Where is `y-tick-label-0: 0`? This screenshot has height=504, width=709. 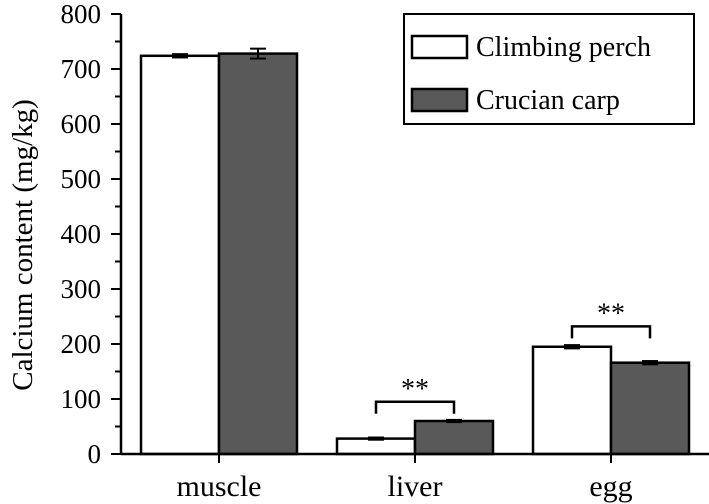
y-tick-label-0: 0 is located at coordinates (95, 454).